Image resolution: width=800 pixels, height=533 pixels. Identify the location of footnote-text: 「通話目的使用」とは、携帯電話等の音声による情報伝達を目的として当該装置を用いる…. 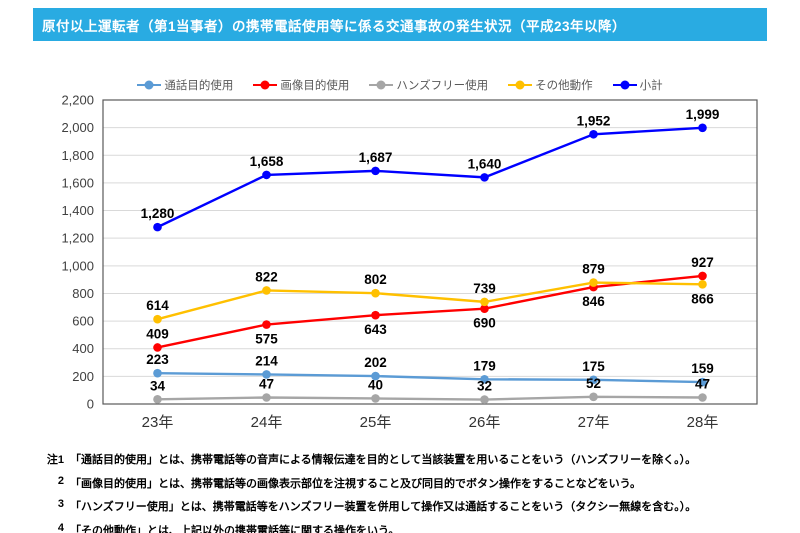
(383, 460).